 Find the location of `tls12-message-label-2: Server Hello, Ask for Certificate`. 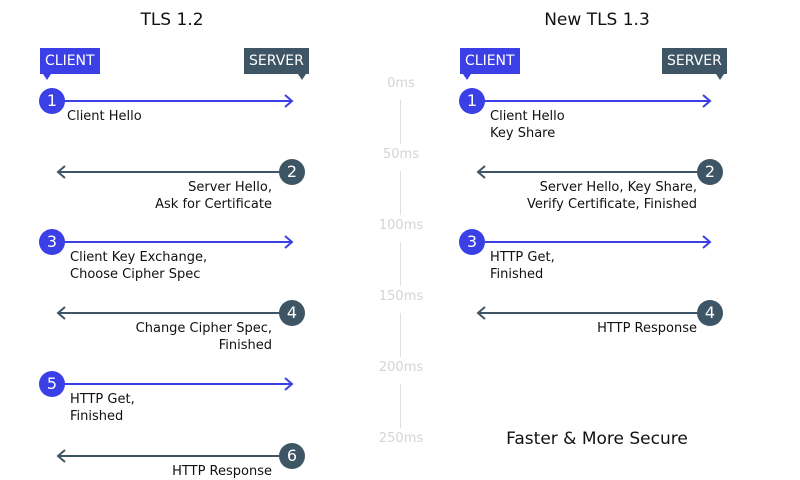

tls12-message-label-2: Server Hello, Ask for Certificate is located at coordinates (213, 196).